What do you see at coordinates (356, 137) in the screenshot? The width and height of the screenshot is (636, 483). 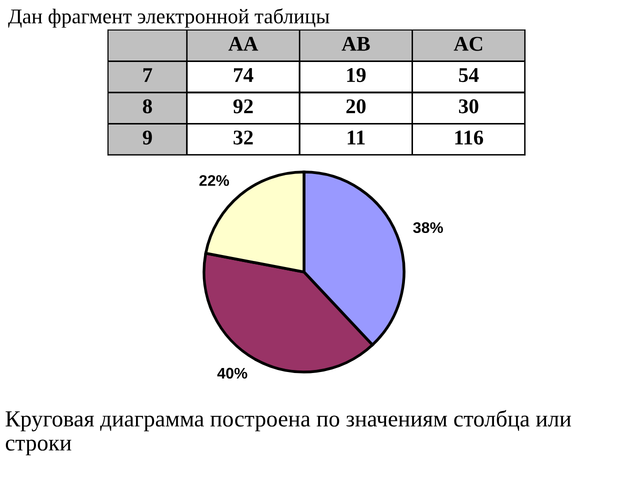 I see `data-label: 11` at bounding box center [356, 137].